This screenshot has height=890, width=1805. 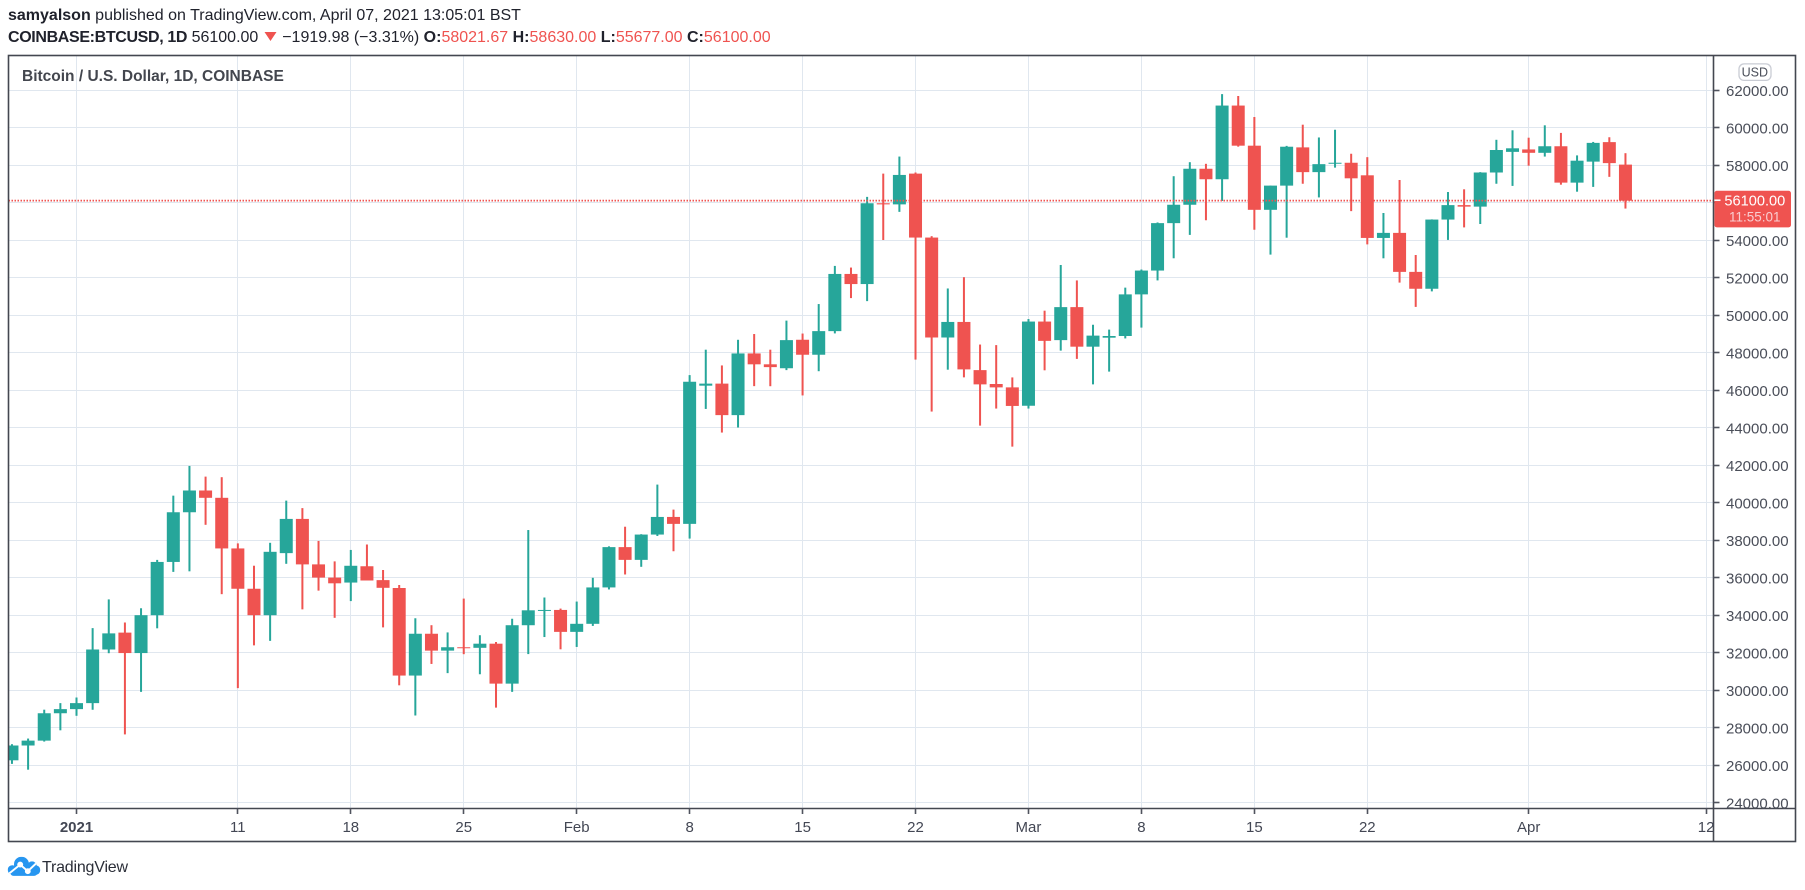 I want to click on svg-text: 18, so click(x=350, y=827).